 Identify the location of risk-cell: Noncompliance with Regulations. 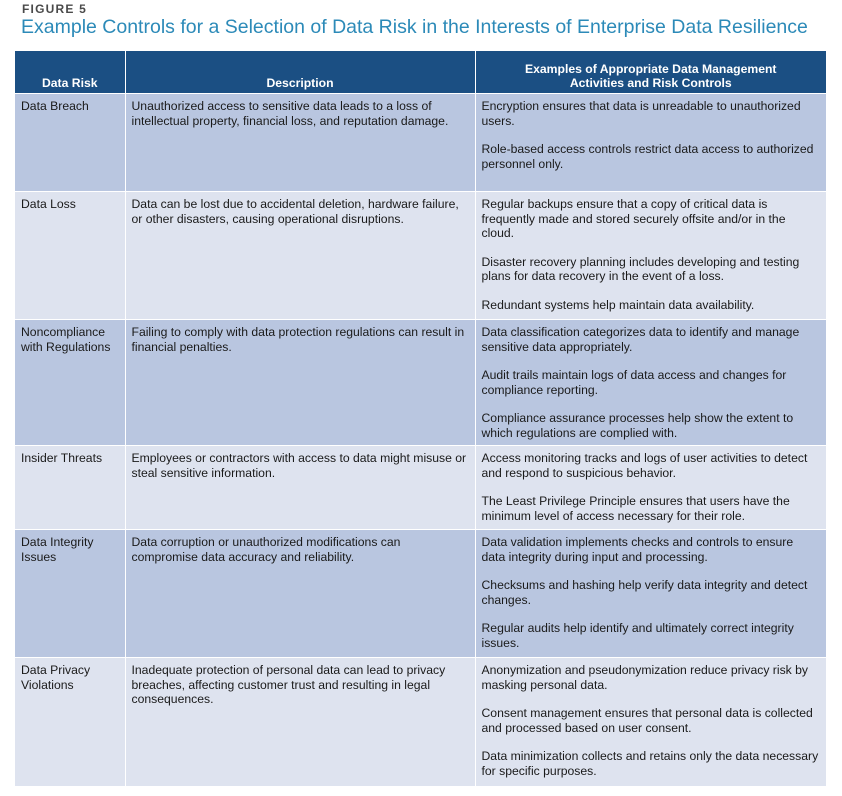
(70, 382).